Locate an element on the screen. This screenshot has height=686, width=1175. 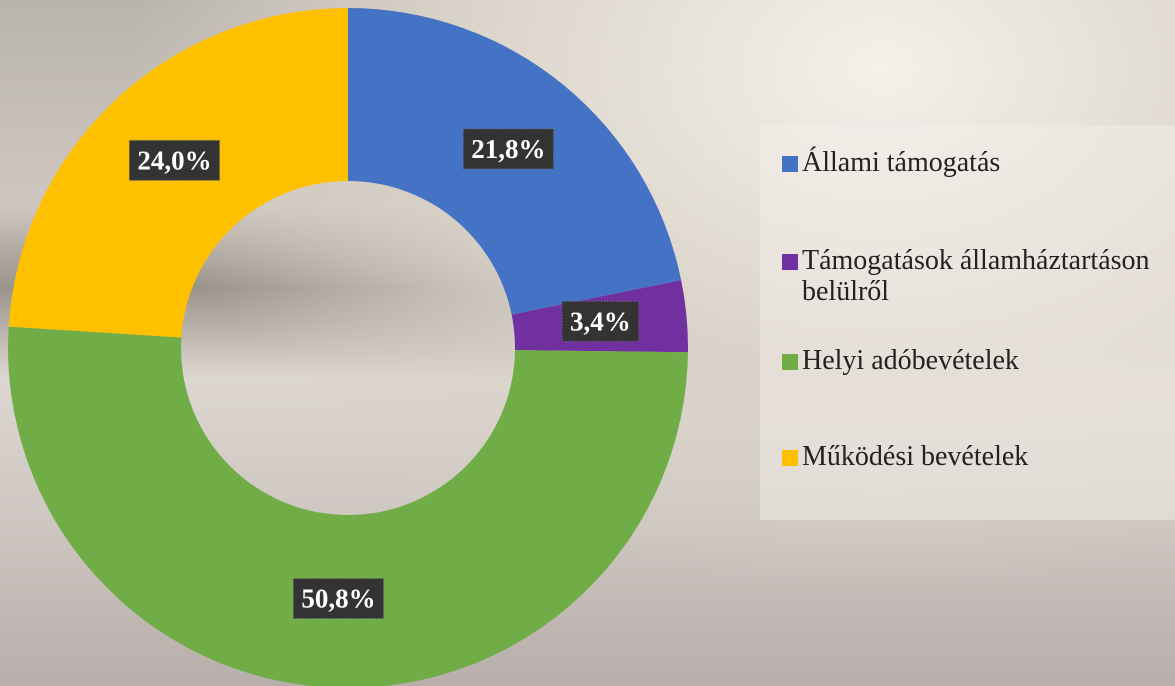
data-label: 21,8% is located at coordinates (508, 149).